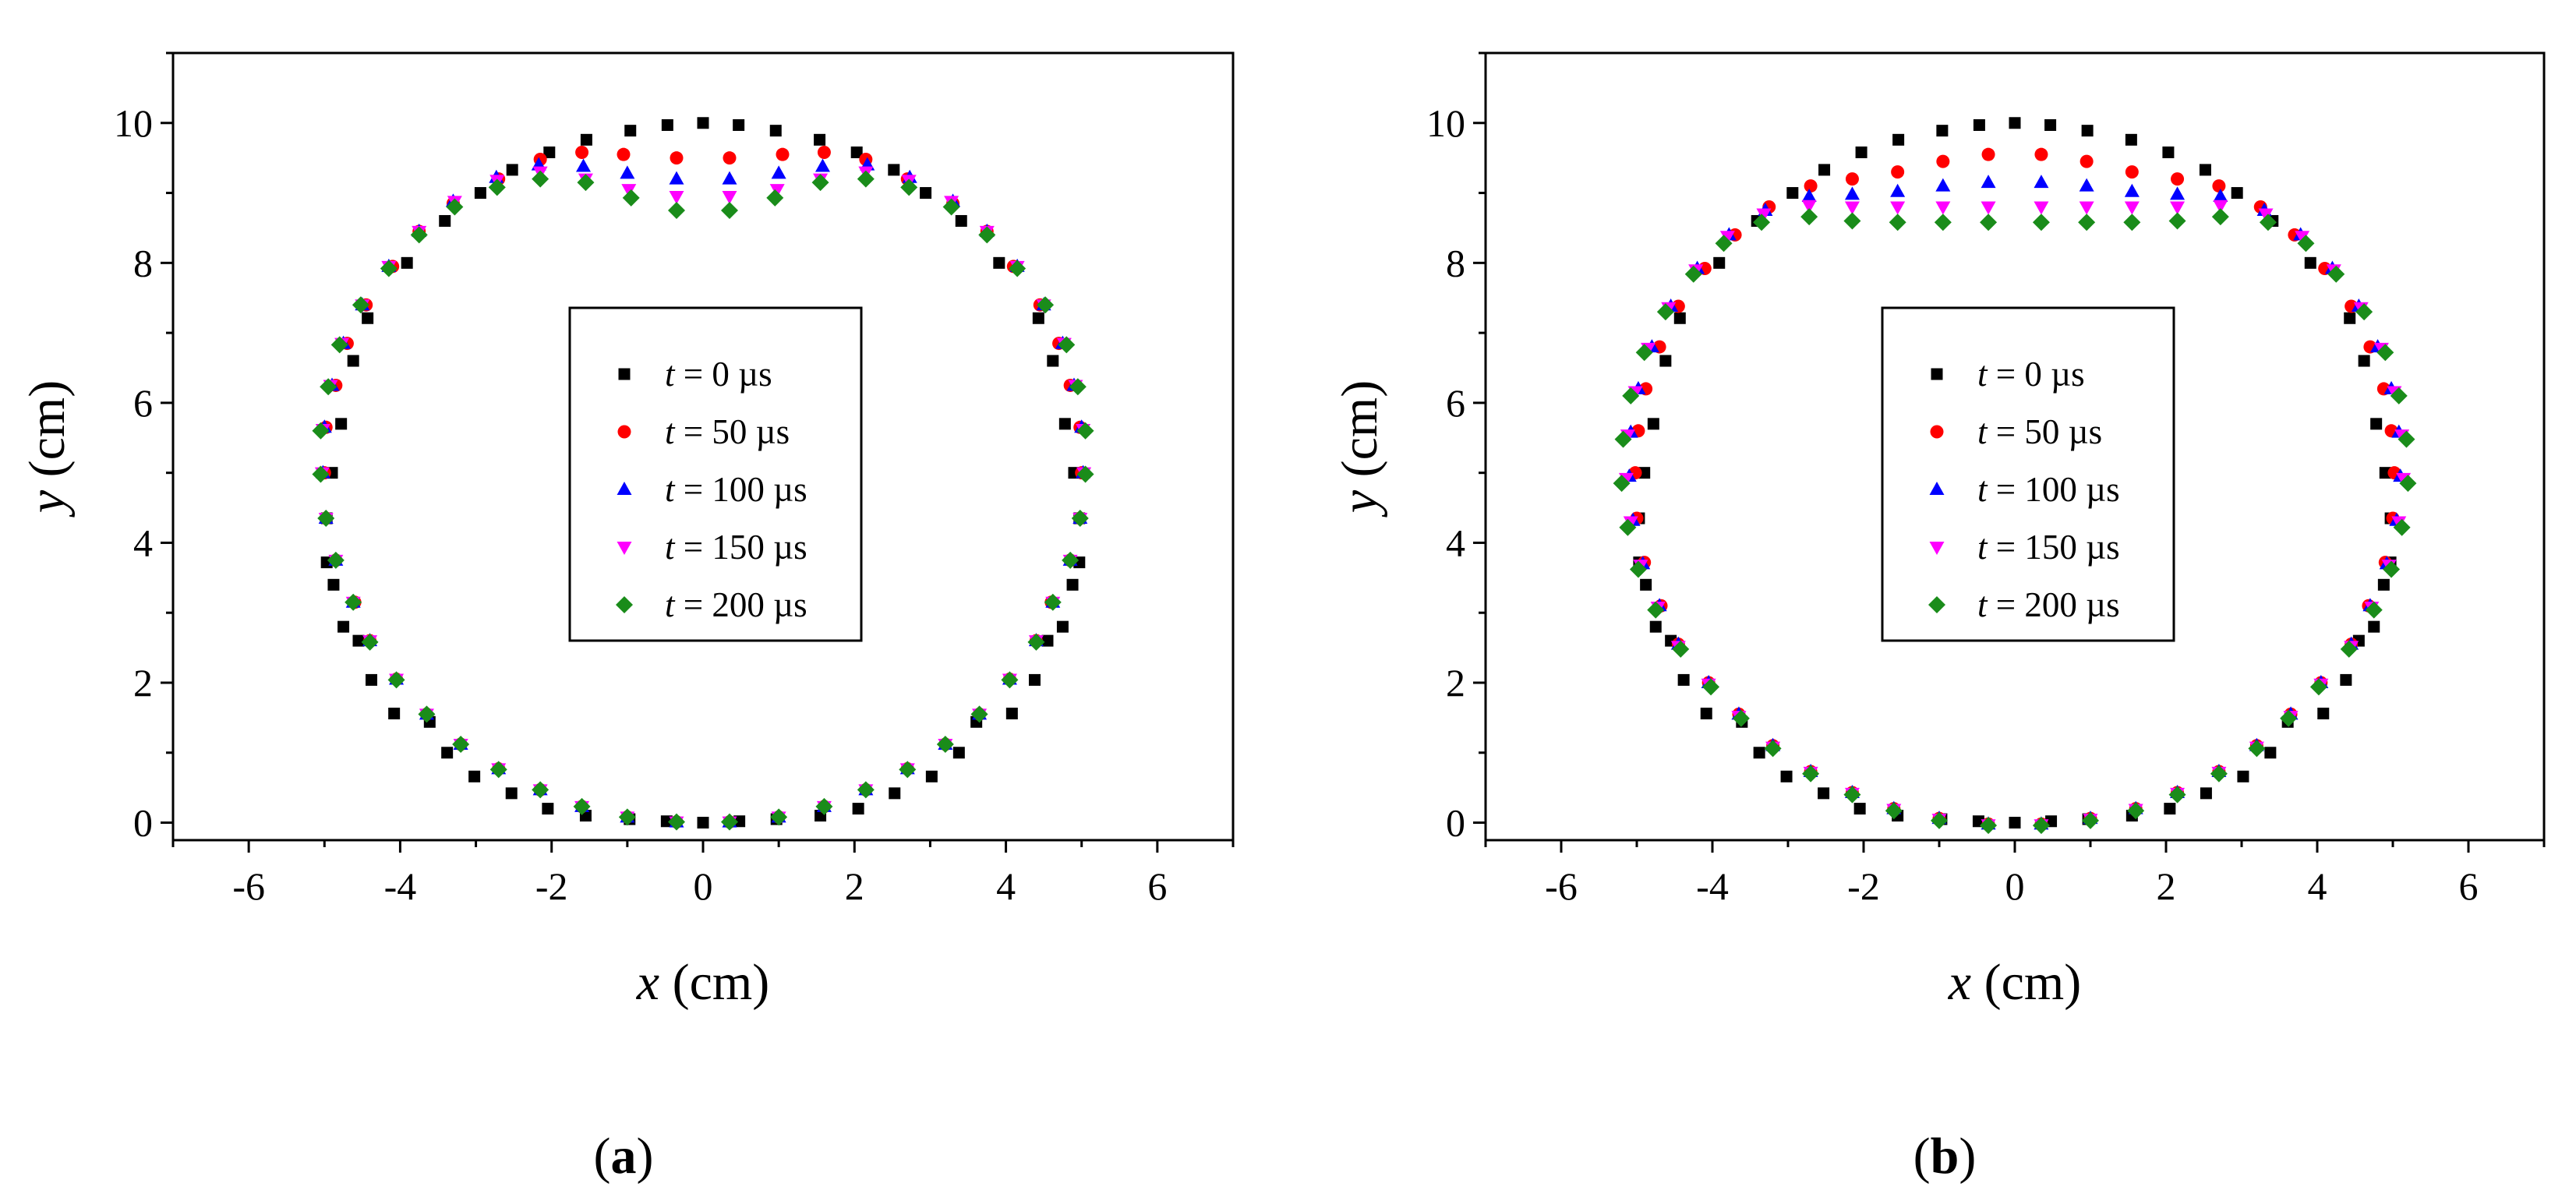 The width and height of the screenshot is (2576, 1201). I want to click on x-axis: -6 -4 -2 0 2 4 6, so click(2015, 874).